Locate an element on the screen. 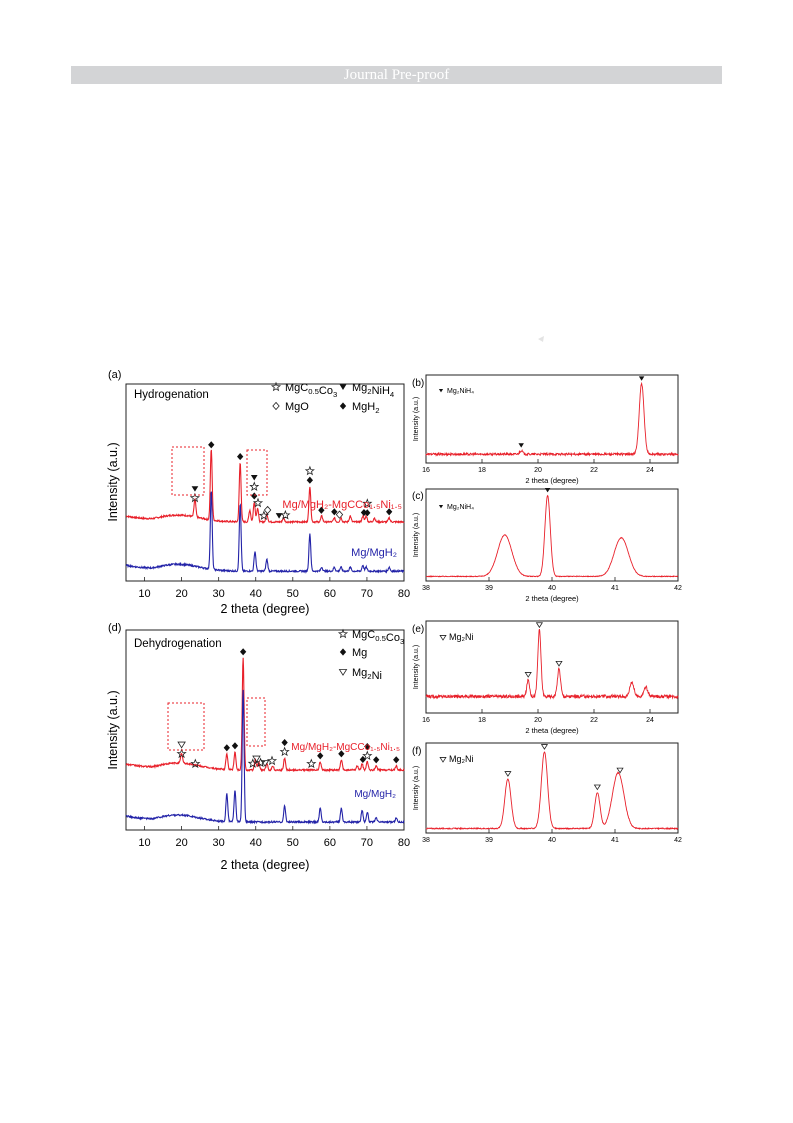 This screenshot has height=1123, width=793. series-label-red: Mg/MgH₂-MgCCo₁.₅Ni₁.₅ is located at coordinates (342, 505).